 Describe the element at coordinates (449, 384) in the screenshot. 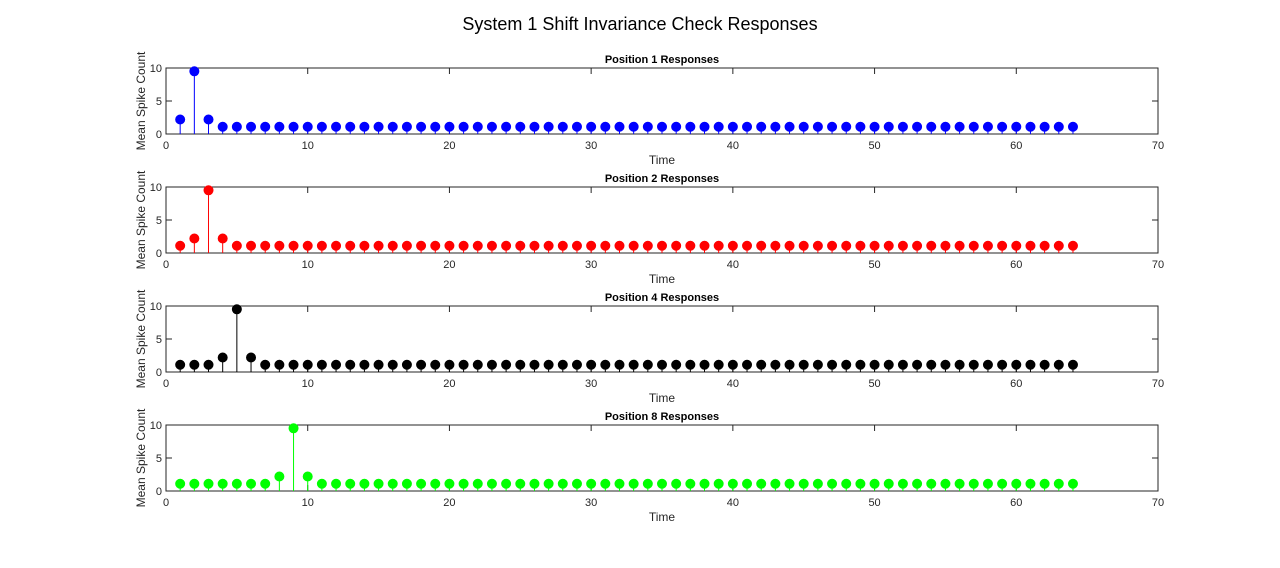

I see `x-tick-label: 20` at that location.